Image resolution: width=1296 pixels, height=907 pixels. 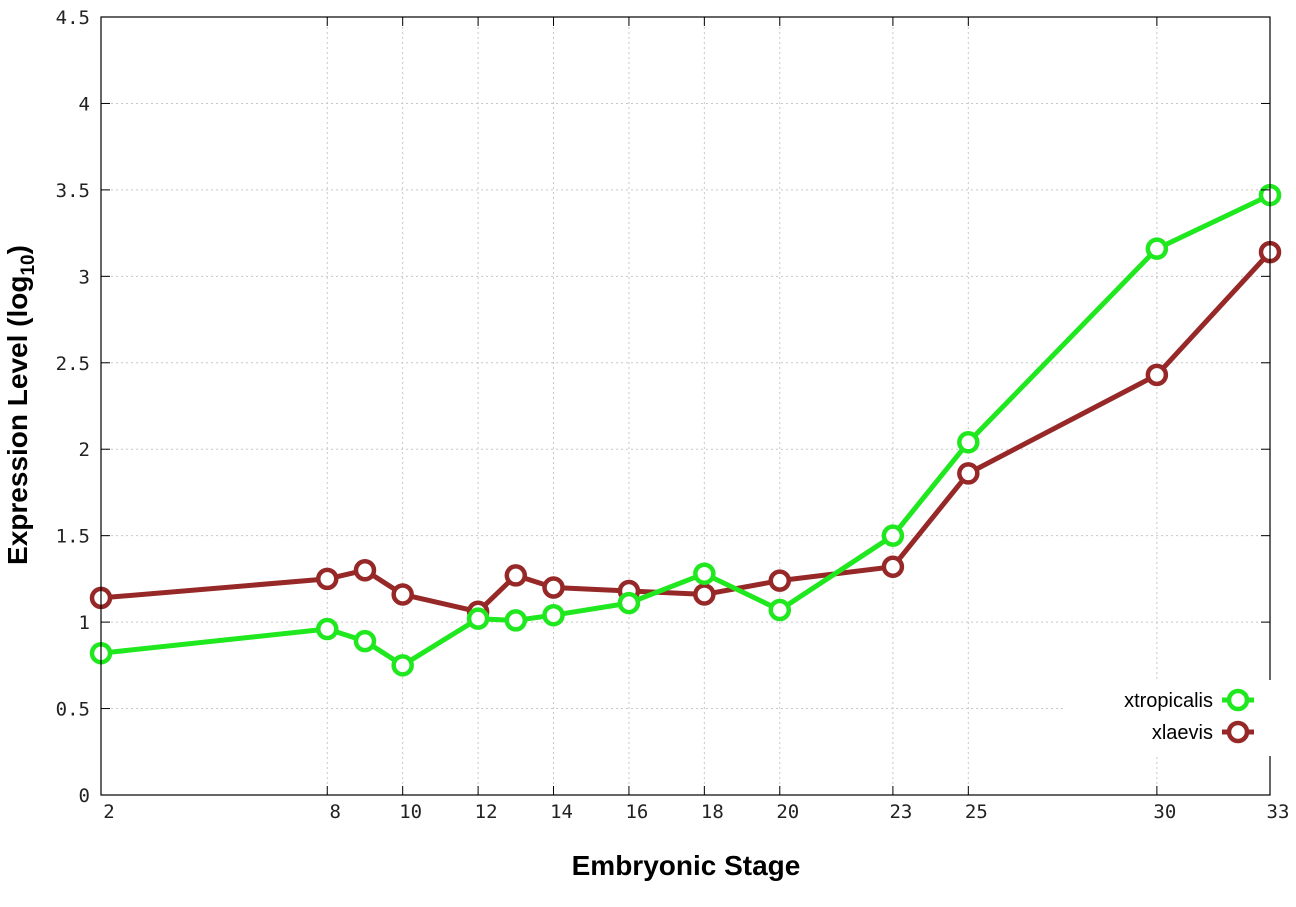 I want to click on x-tick-label: 20, so click(x=787, y=812).